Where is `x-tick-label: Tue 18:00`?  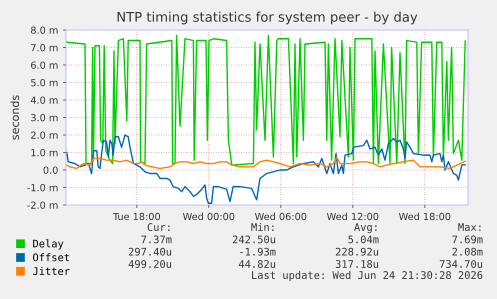 x-tick-label: Tue 18:00 is located at coordinates (136, 216).